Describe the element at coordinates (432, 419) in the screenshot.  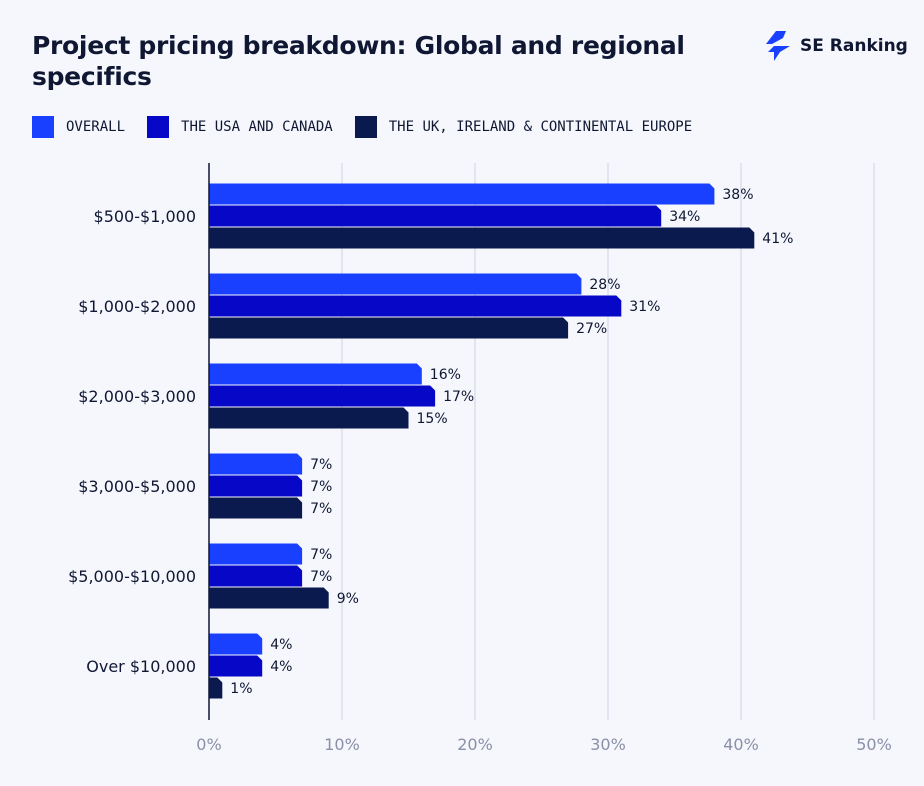
I see `data-label: 15%` at that location.